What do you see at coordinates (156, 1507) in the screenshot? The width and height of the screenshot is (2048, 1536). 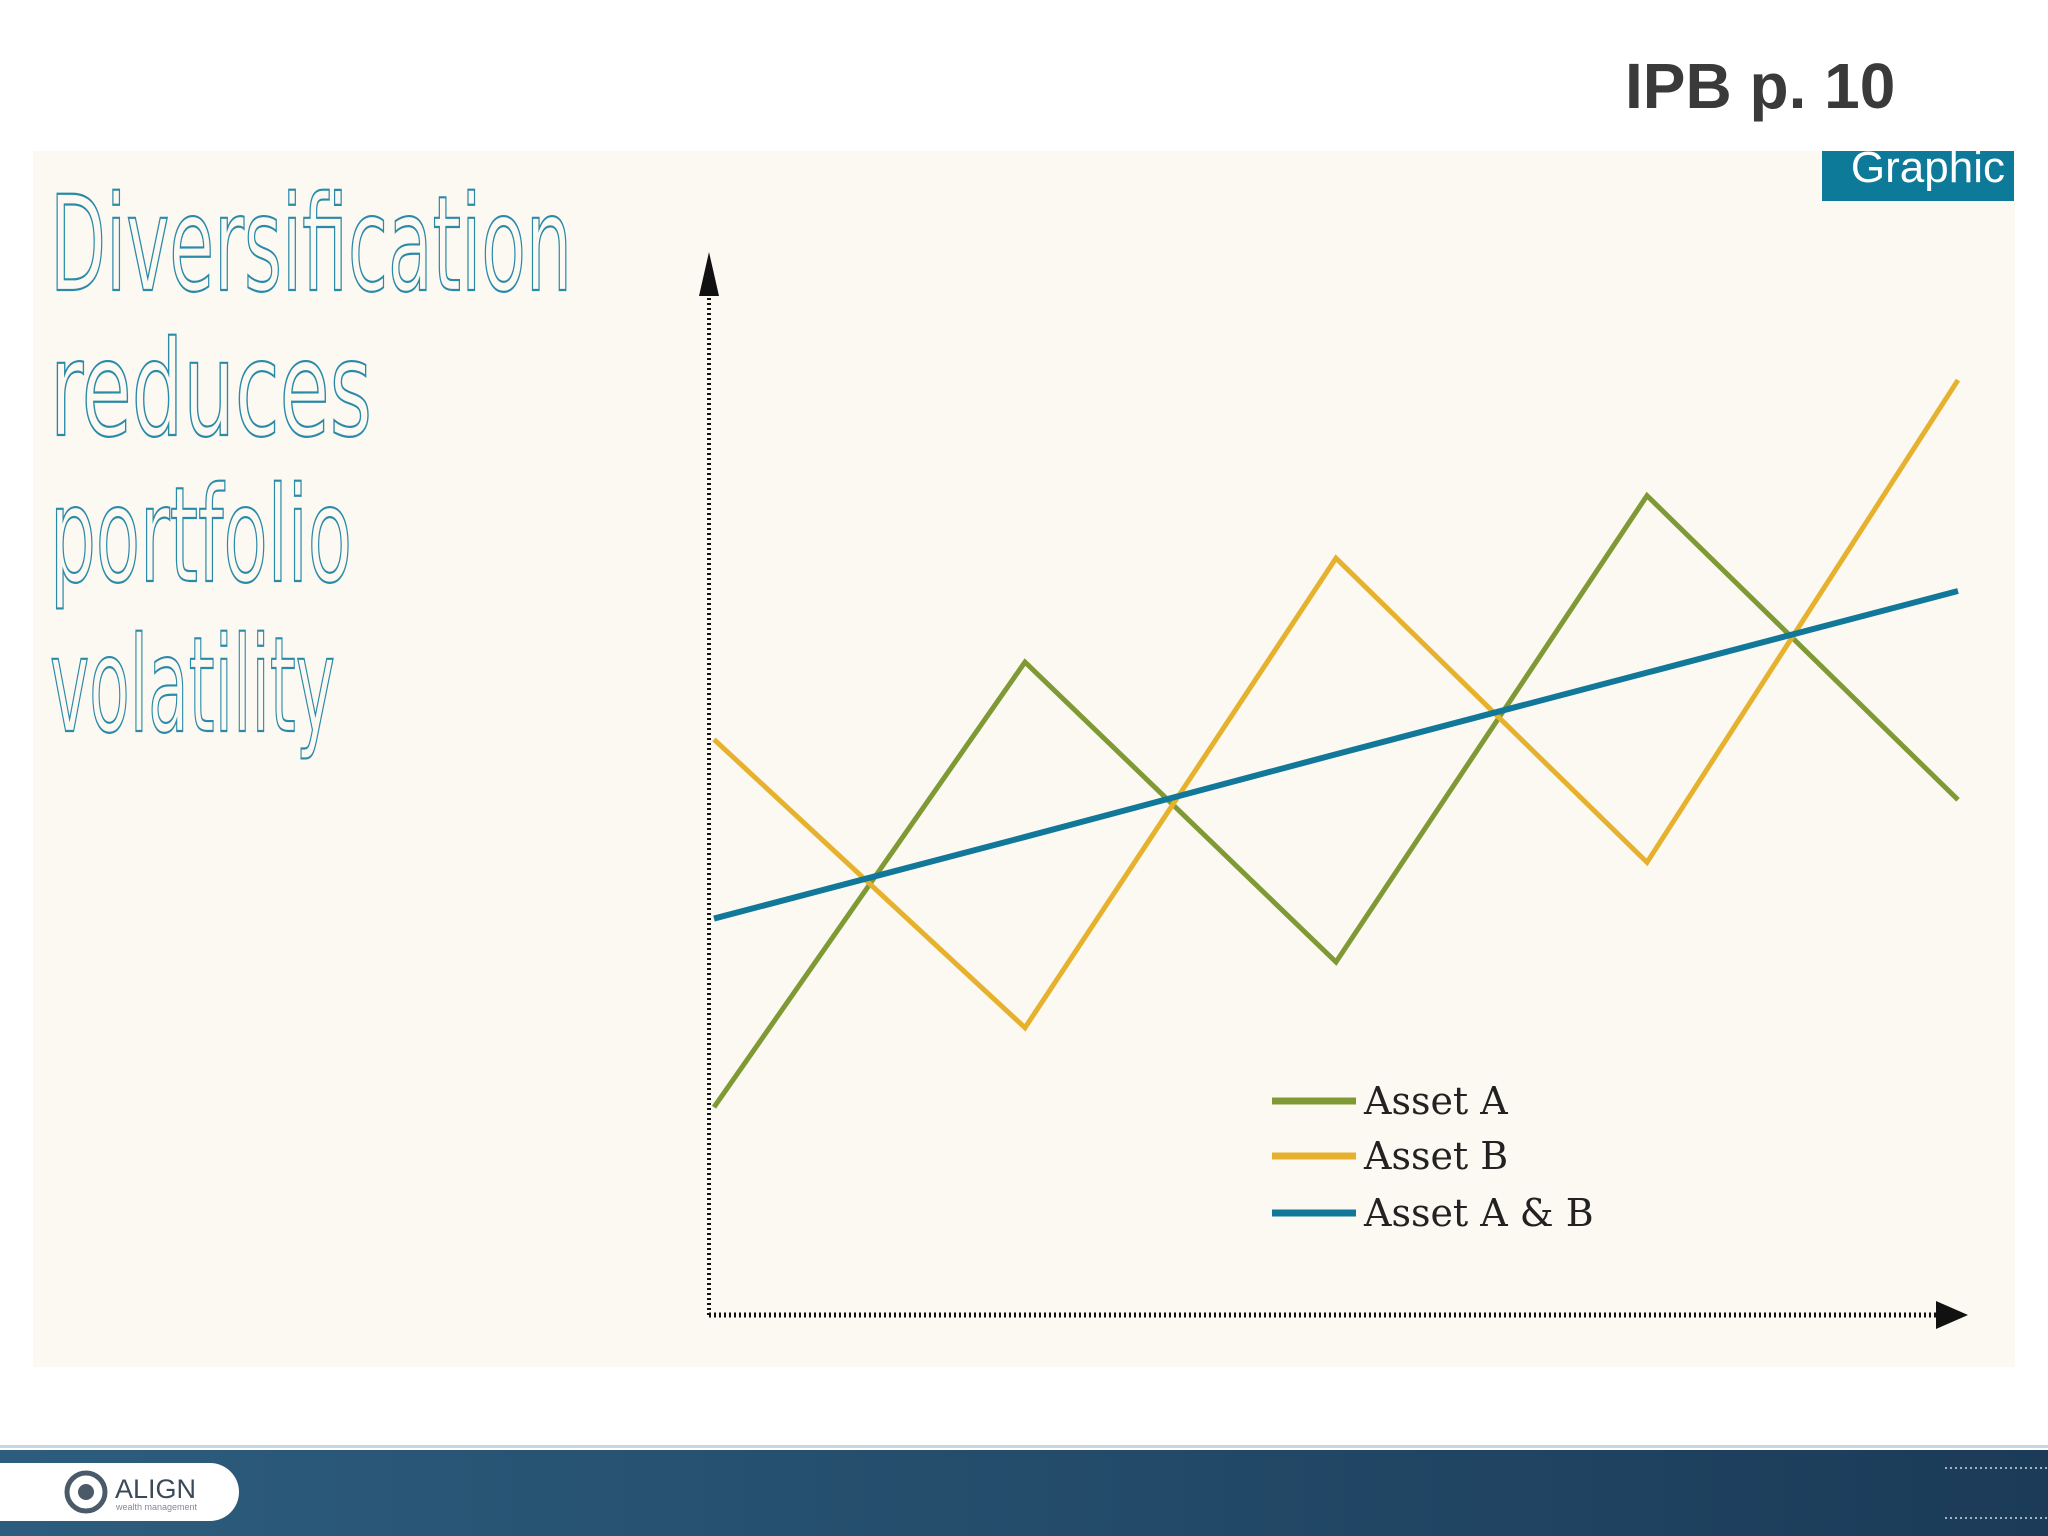 I see `logo-subtext: wealth management` at bounding box center [156, 1507].